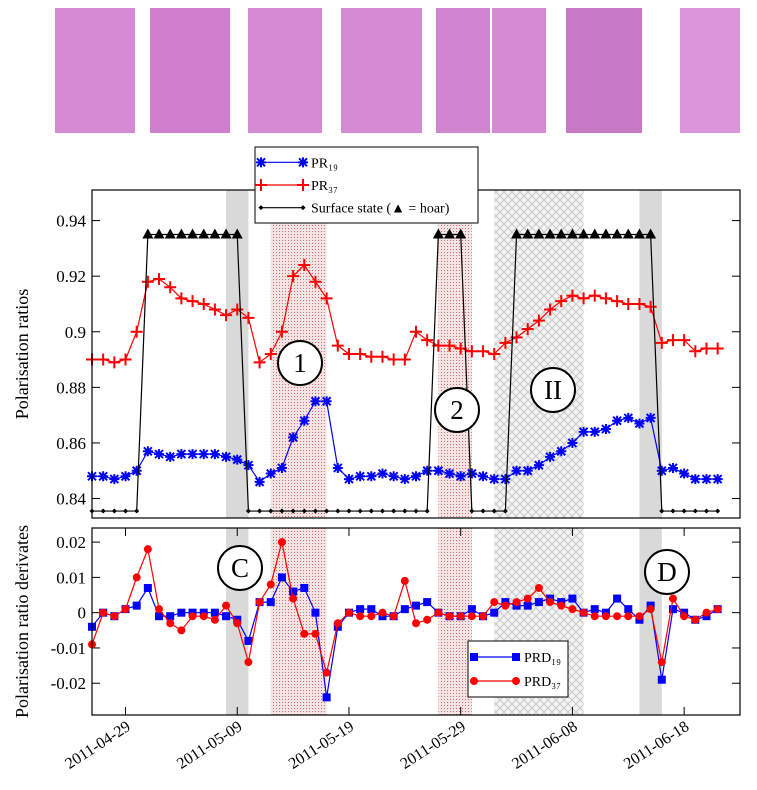 The width and height of the screenshot is (757, 790). I want to click on x-tick-label: 2011-06-08, so click(544, 745).